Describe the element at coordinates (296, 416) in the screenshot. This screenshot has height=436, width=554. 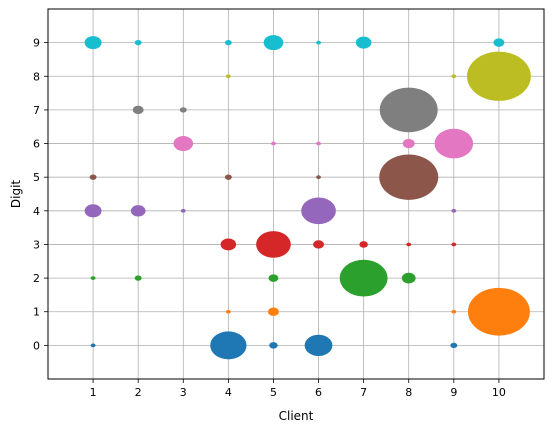
I see `x-axis-label: Client` at that location.